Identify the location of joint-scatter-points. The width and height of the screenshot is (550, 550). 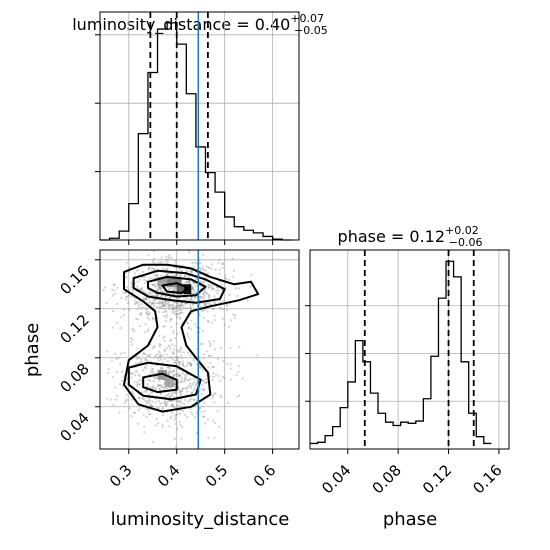
(180, 349).